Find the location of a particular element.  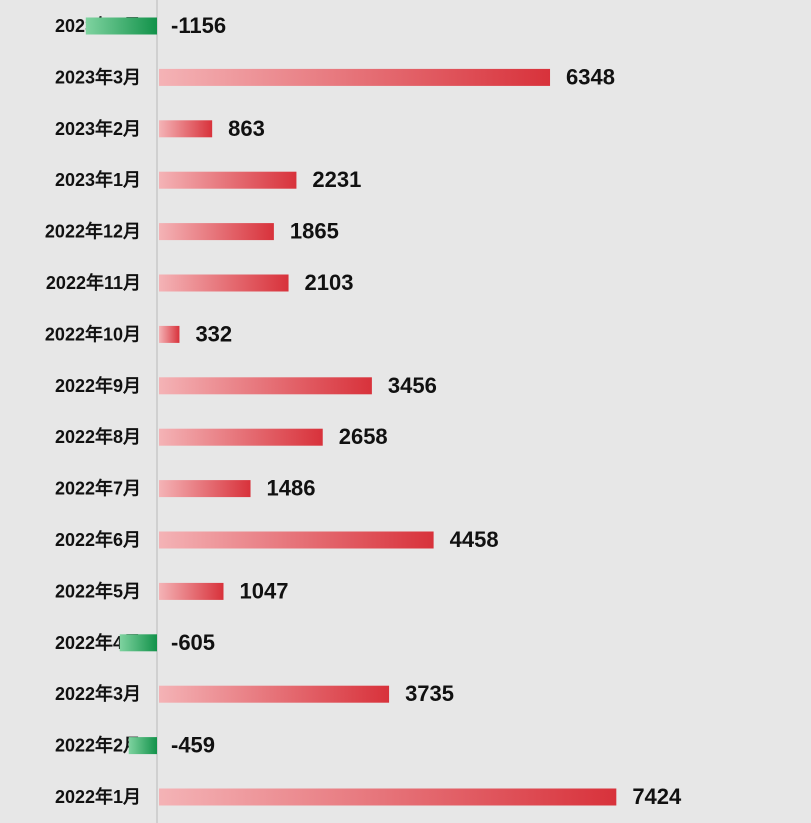

category-label: 2022年11月 is located at coordinates (93, 282).